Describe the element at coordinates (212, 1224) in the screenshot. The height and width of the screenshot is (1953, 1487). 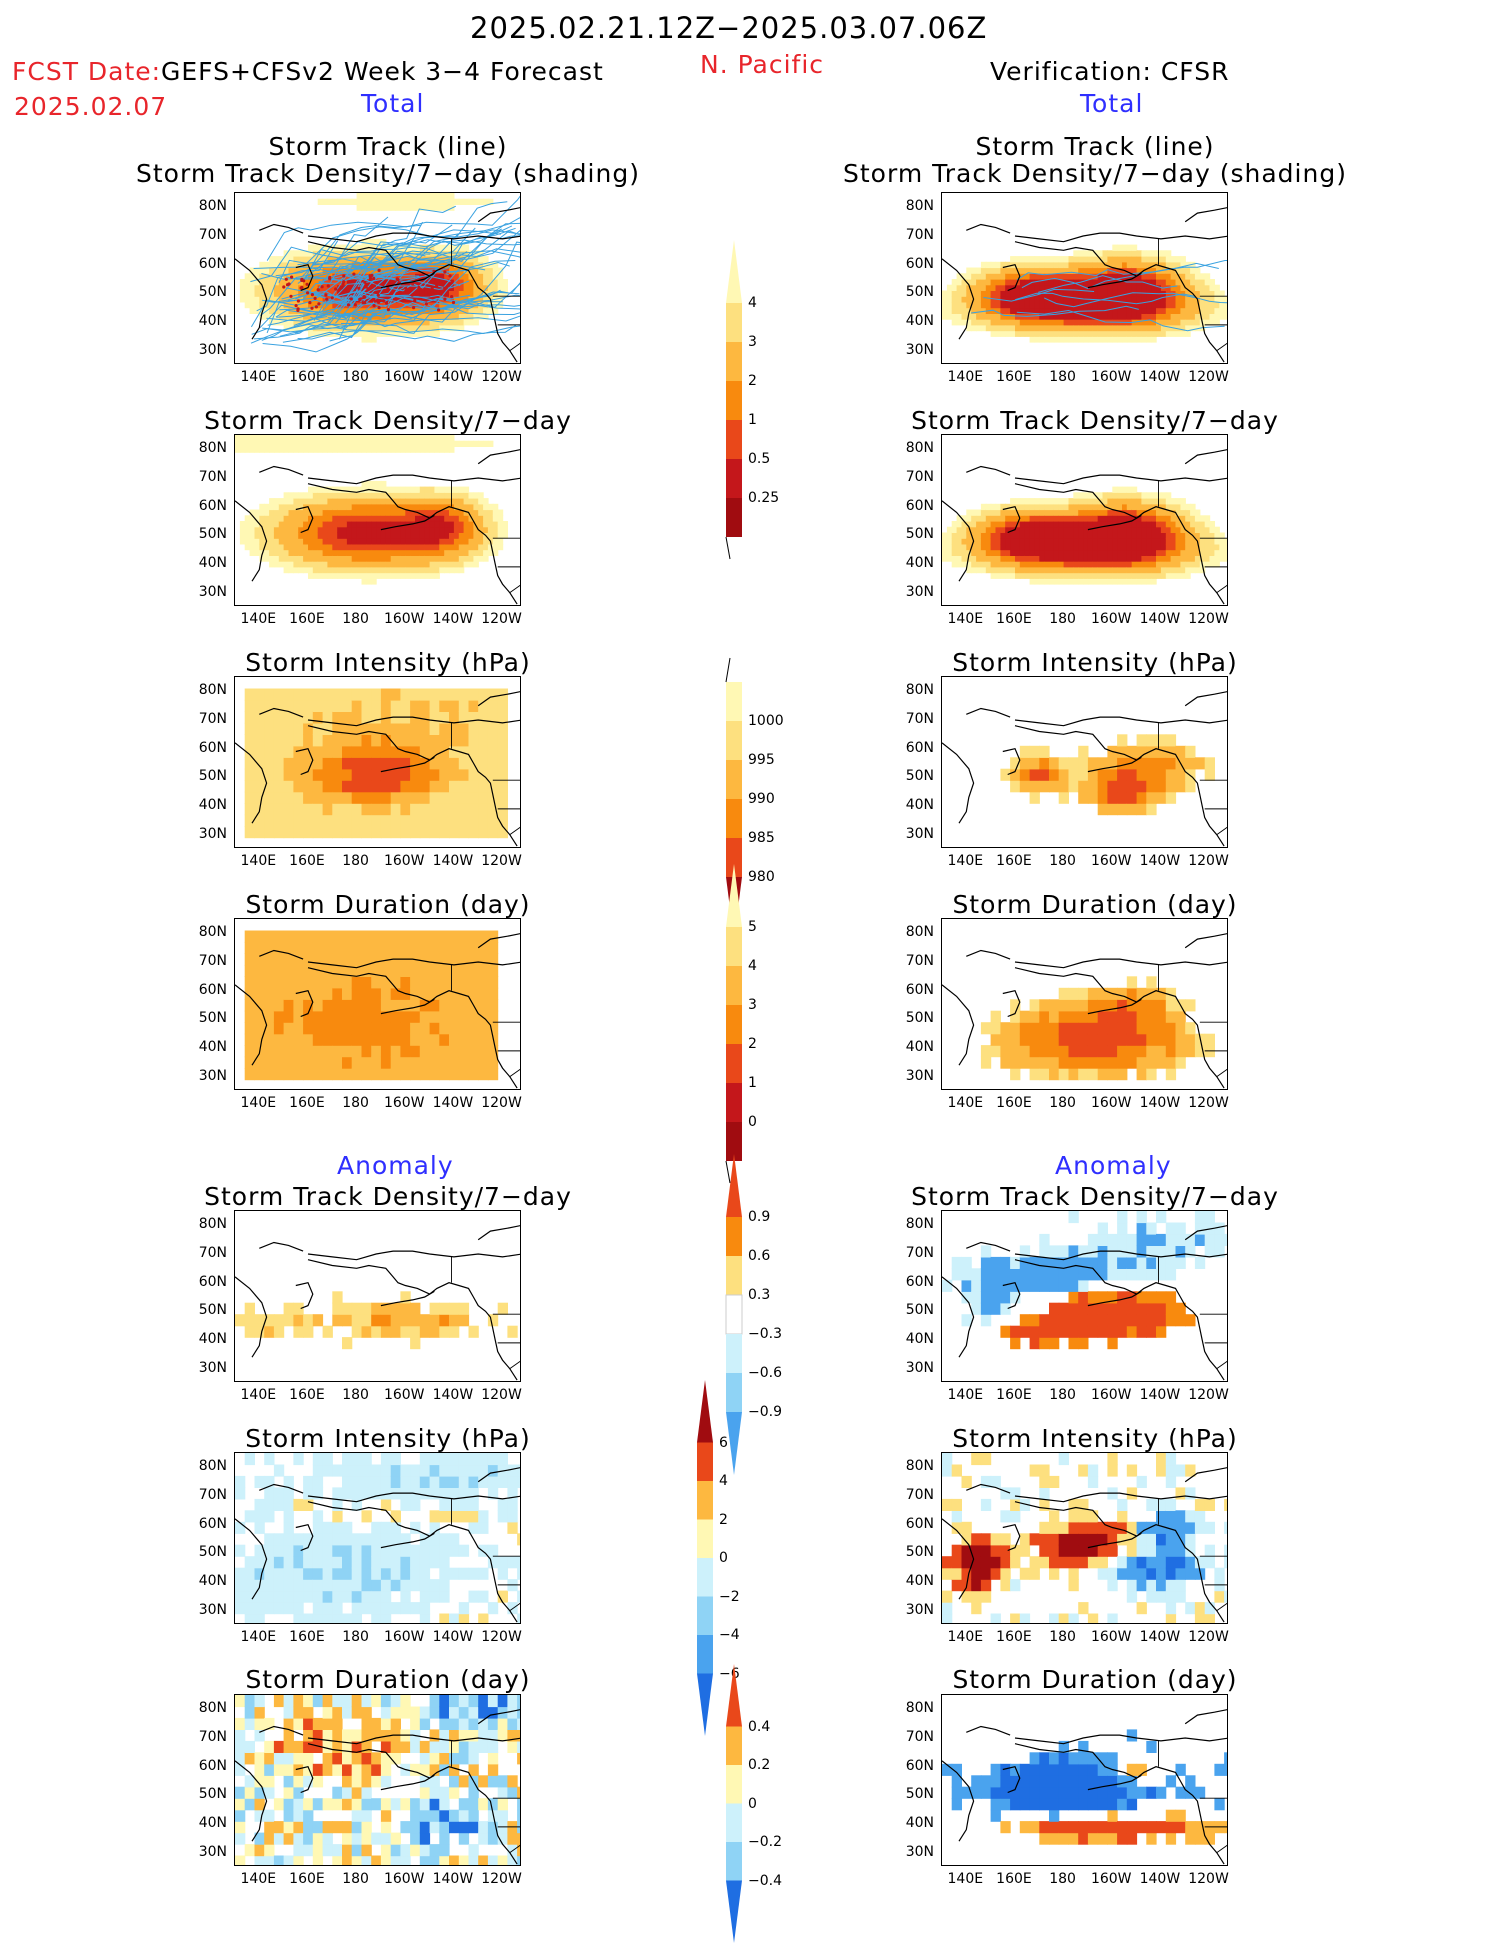
I see `y-tick-label: 80N` at that location.